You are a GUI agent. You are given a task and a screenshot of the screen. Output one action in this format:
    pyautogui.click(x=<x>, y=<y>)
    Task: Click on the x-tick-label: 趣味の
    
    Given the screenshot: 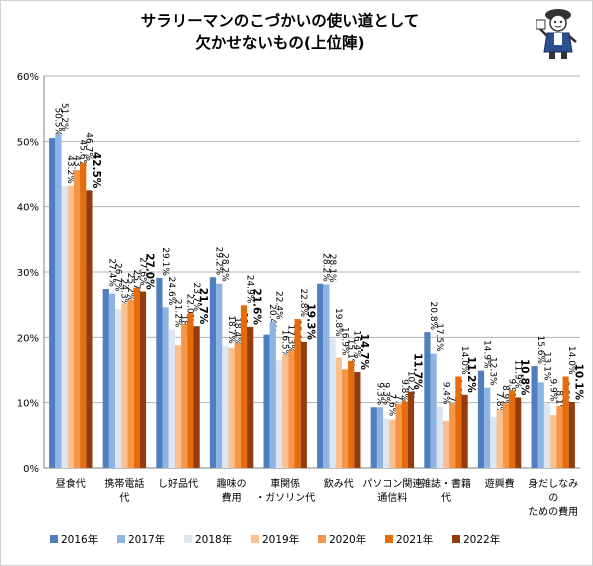 What is the action you would take?
    pyautogui.click(x=232, y=483)
    